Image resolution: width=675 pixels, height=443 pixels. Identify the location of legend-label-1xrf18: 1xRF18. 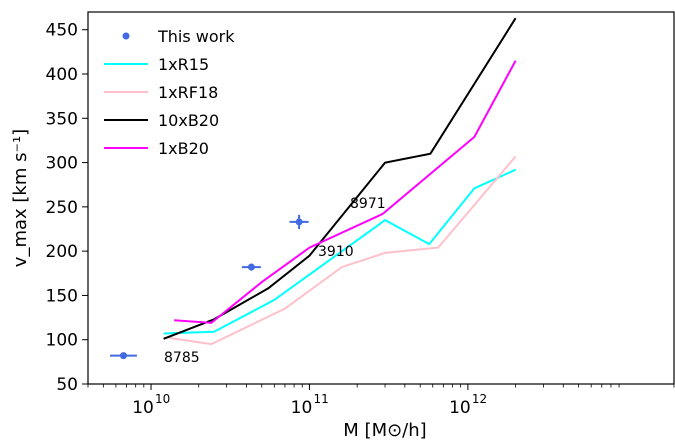
(188, 92).